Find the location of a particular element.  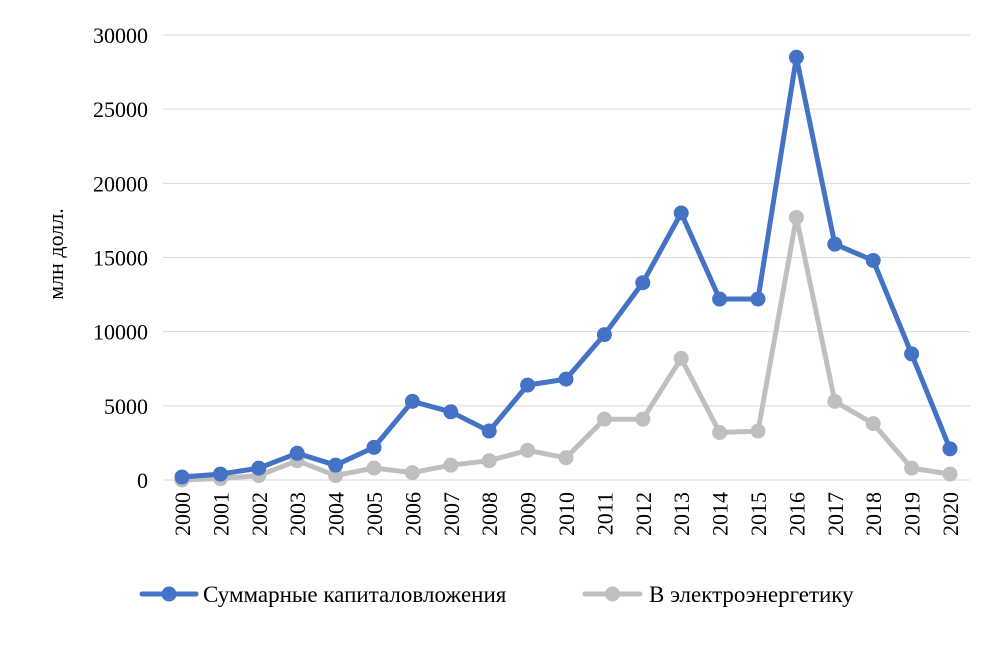

x-tick-label: 2016 is located at coordinates (796, 514).